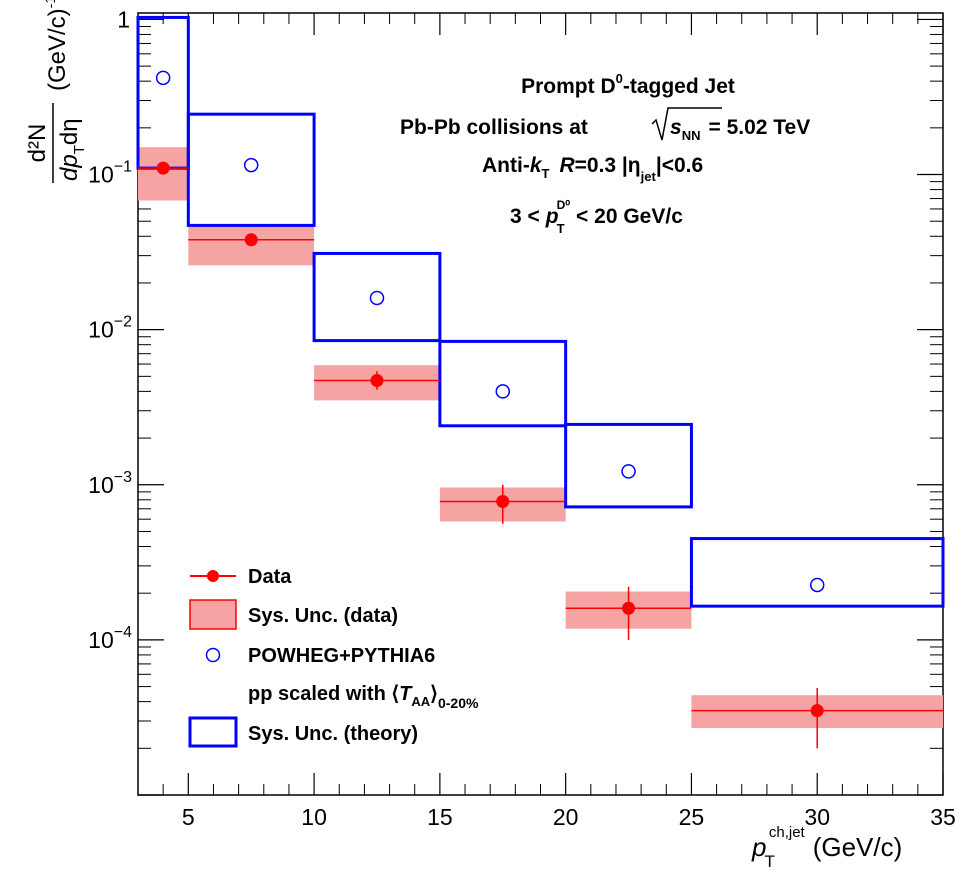  I want to click on legend-pp-label-b: ⟩, so click(434, 694).